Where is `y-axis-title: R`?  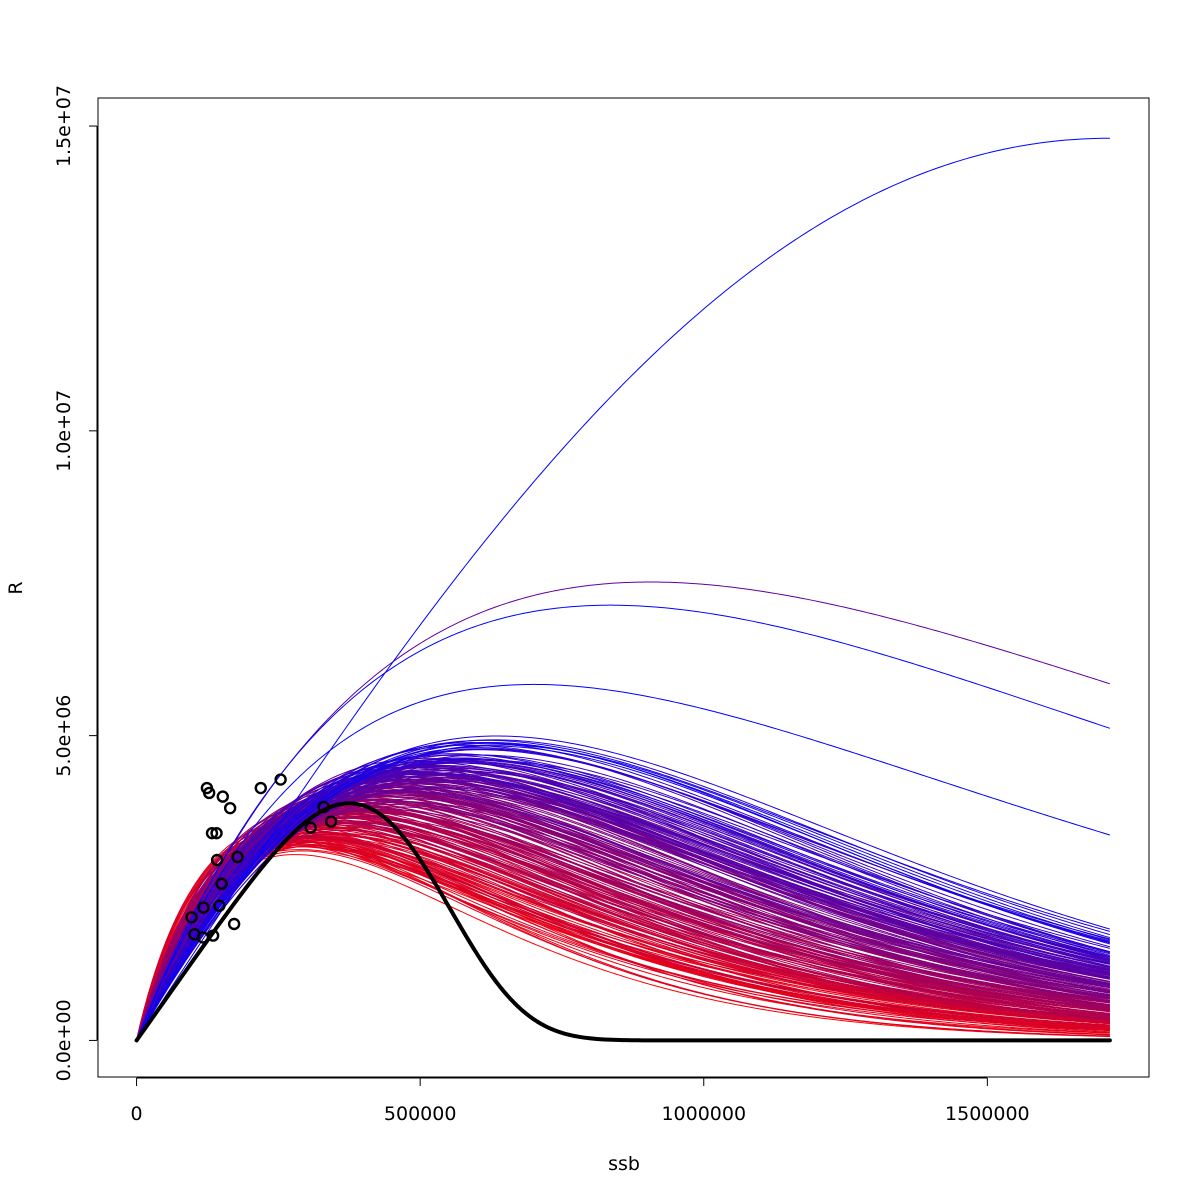 y-axis-title: R is located at coordinates (16, 587).